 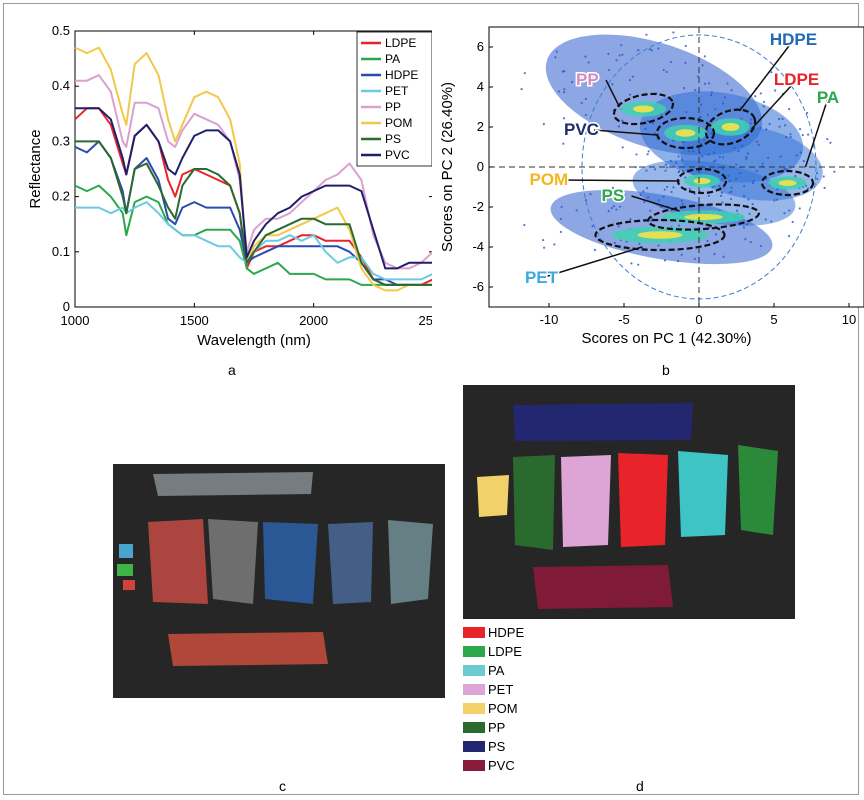 I want to click on panel-label-a: a, so click(x=232, y=370).